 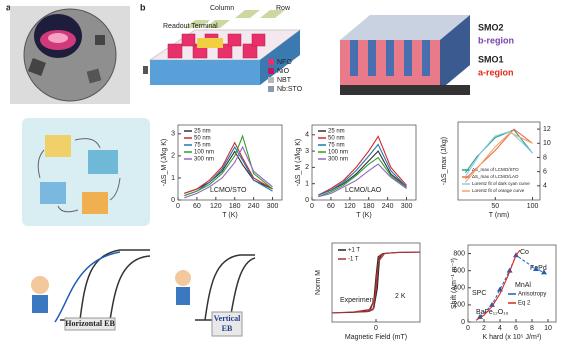 What do you see at coordinates (547, 143) in the screenshot?
I see `y2-tick-label: 10` at bounding box center [547, 143].